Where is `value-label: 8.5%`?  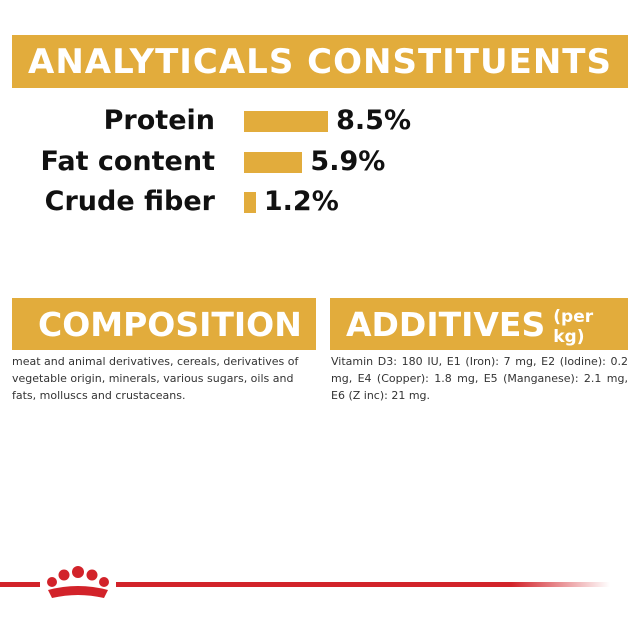
value-label: 8.5% is located at coordinates (374, 120).